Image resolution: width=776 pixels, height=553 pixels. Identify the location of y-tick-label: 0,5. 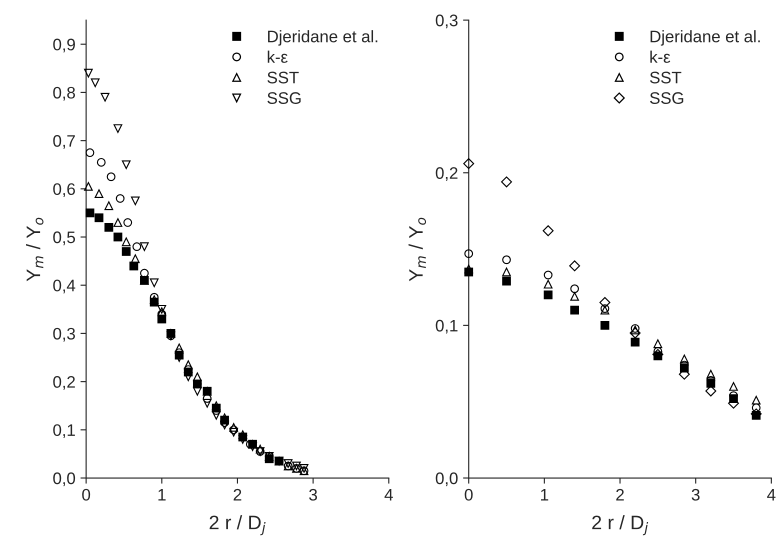
(64, 238).